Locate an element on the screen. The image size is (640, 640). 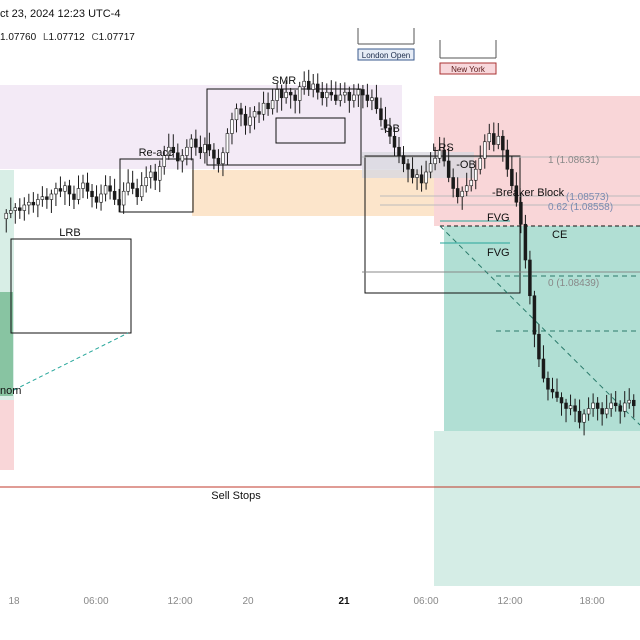
ob-mid-label: -OB is located at coordinates (466, 165).